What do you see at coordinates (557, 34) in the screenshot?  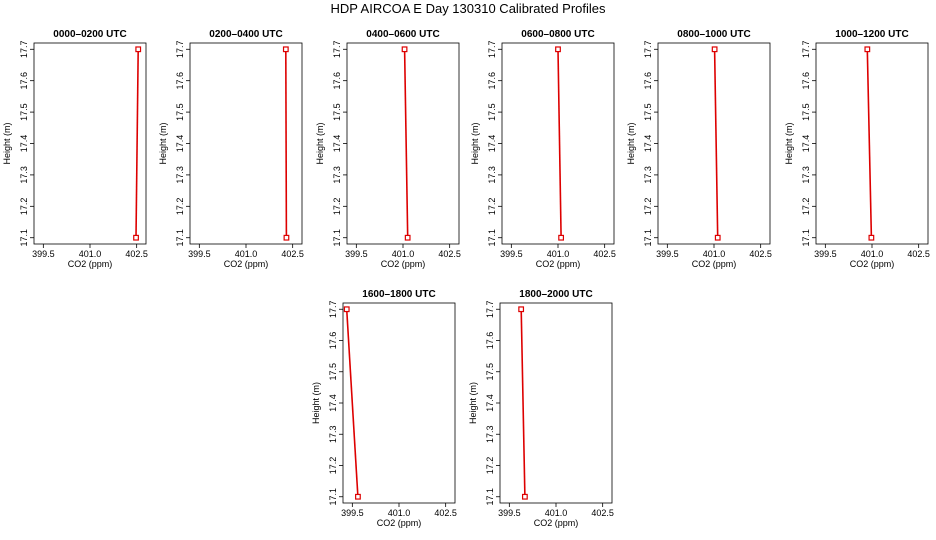 I see `panel-title: 0600–0800 UTC` at bounding box center [557, 34].